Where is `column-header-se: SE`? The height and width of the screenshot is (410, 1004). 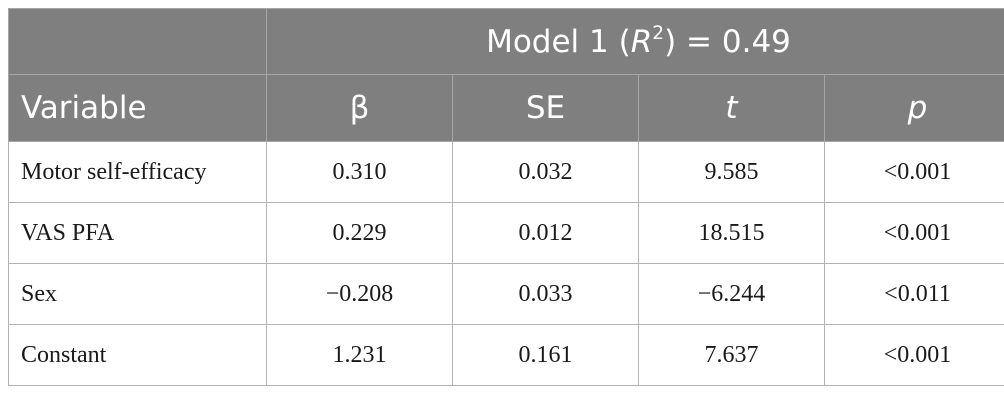 column-header-se: SE is located at coordinates (545, 108).